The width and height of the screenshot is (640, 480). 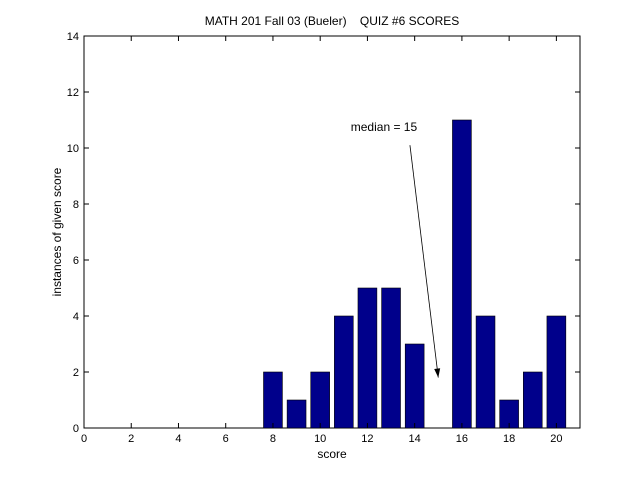 What do you see at coordinates (57, 231) in the screenshot?
I see `y-axis-label: instances of given score` at bounding box center [57, 231].